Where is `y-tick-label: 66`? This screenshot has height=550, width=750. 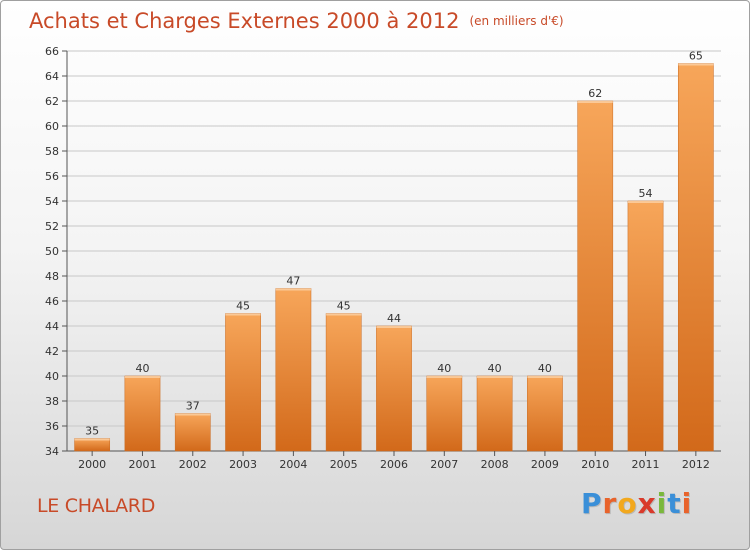 y-tick-label: 66 is located at coordinates (52, 51).